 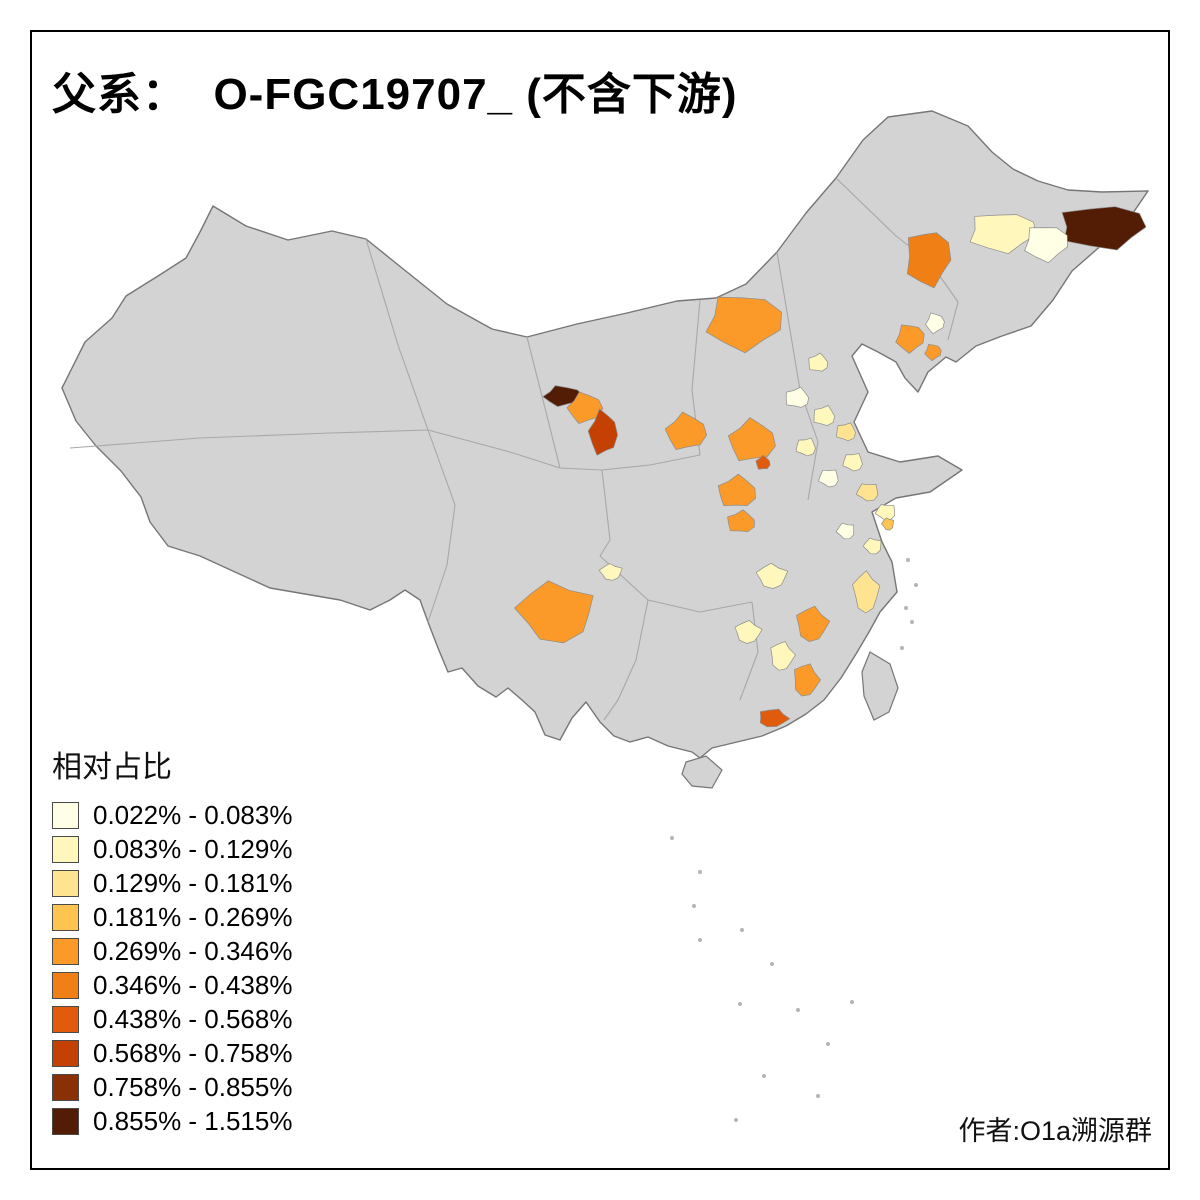 What do you see at coordinates (797, 397) in the screenshot?
I see `map-region-beijing-pale` at bounding box center [797, 397].